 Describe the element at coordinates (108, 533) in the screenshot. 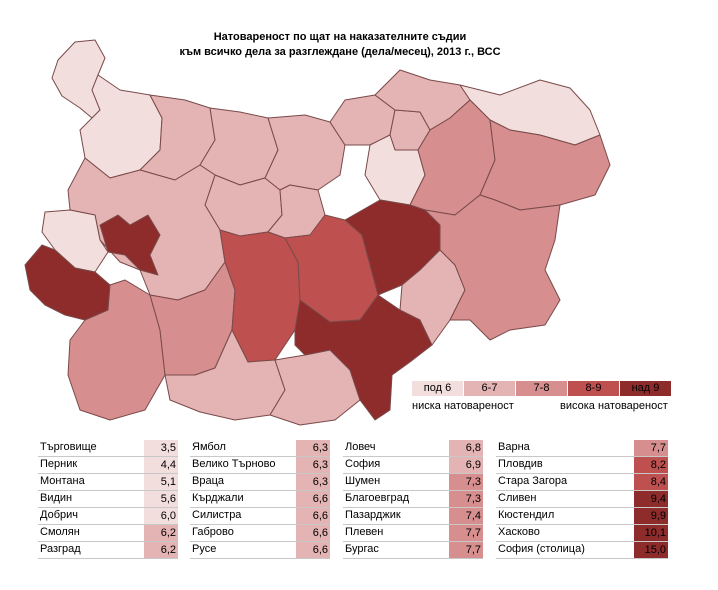

I see `table-row: Смолян 6,2` at that location.